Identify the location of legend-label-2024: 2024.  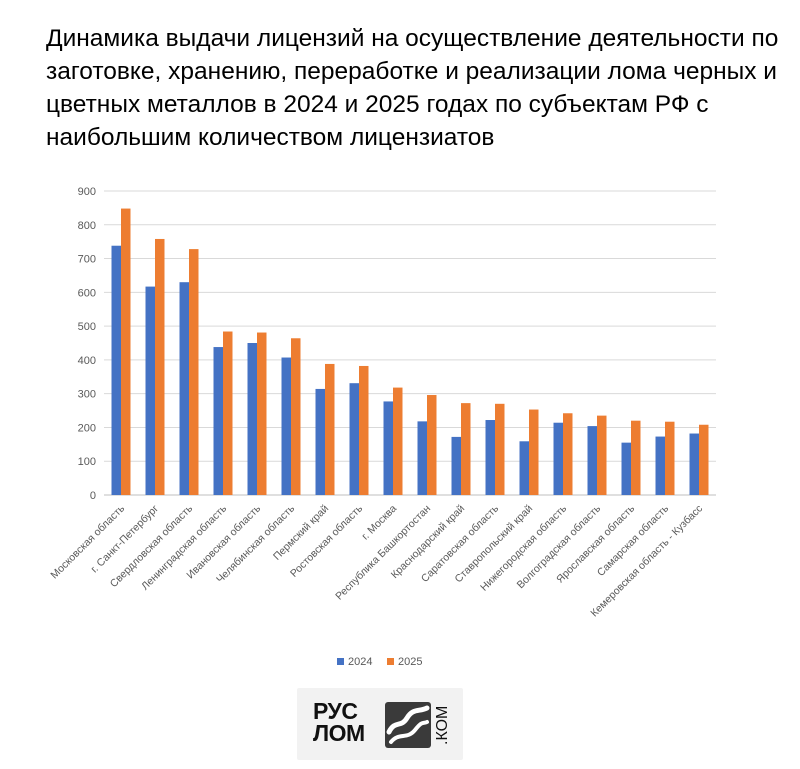
(360, 662).